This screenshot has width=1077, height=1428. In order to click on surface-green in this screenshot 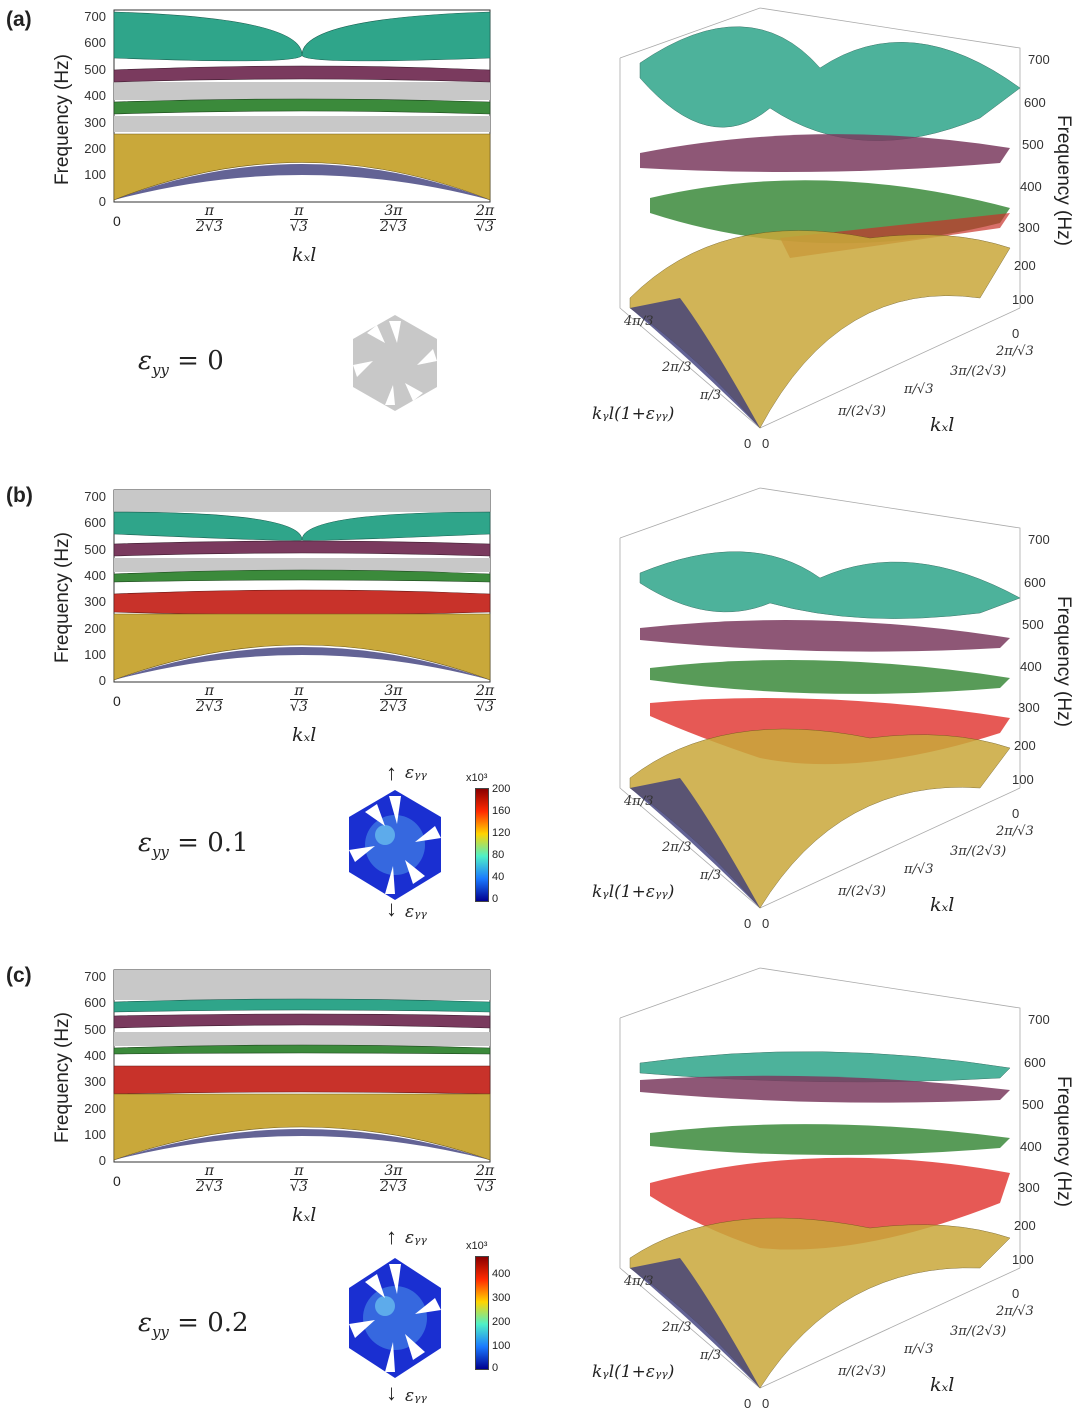, I will do `click(830, 677)`.